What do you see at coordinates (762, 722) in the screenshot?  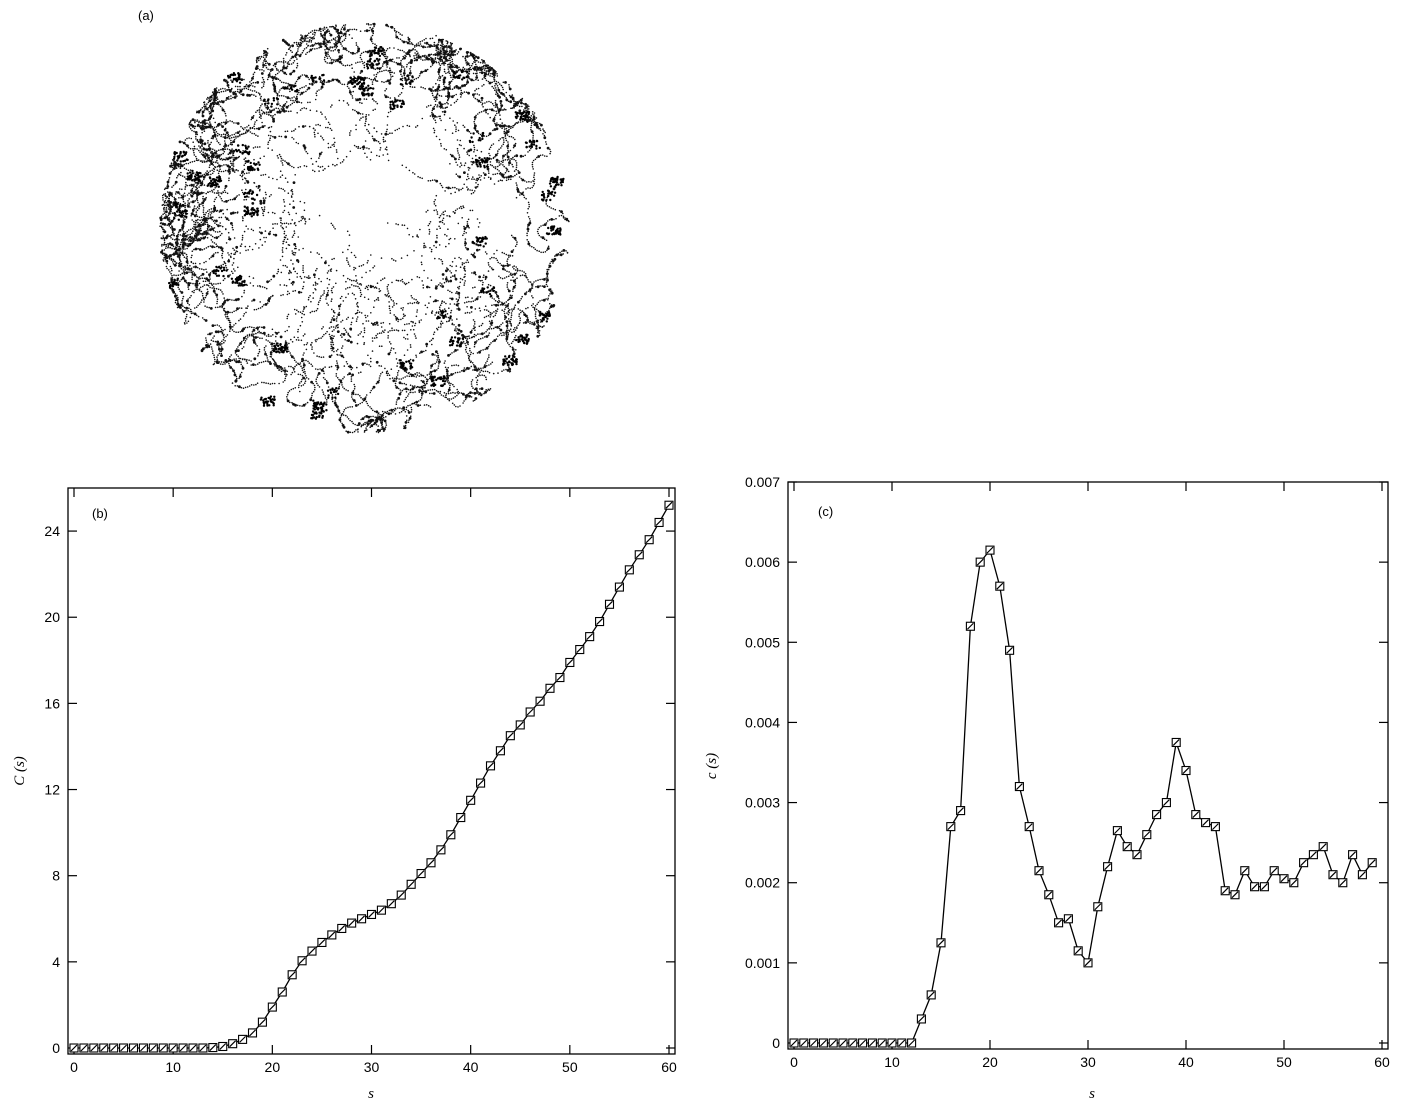 I see `chart-c-y-tick-label: 0.004` at bounding box center [762, 722].